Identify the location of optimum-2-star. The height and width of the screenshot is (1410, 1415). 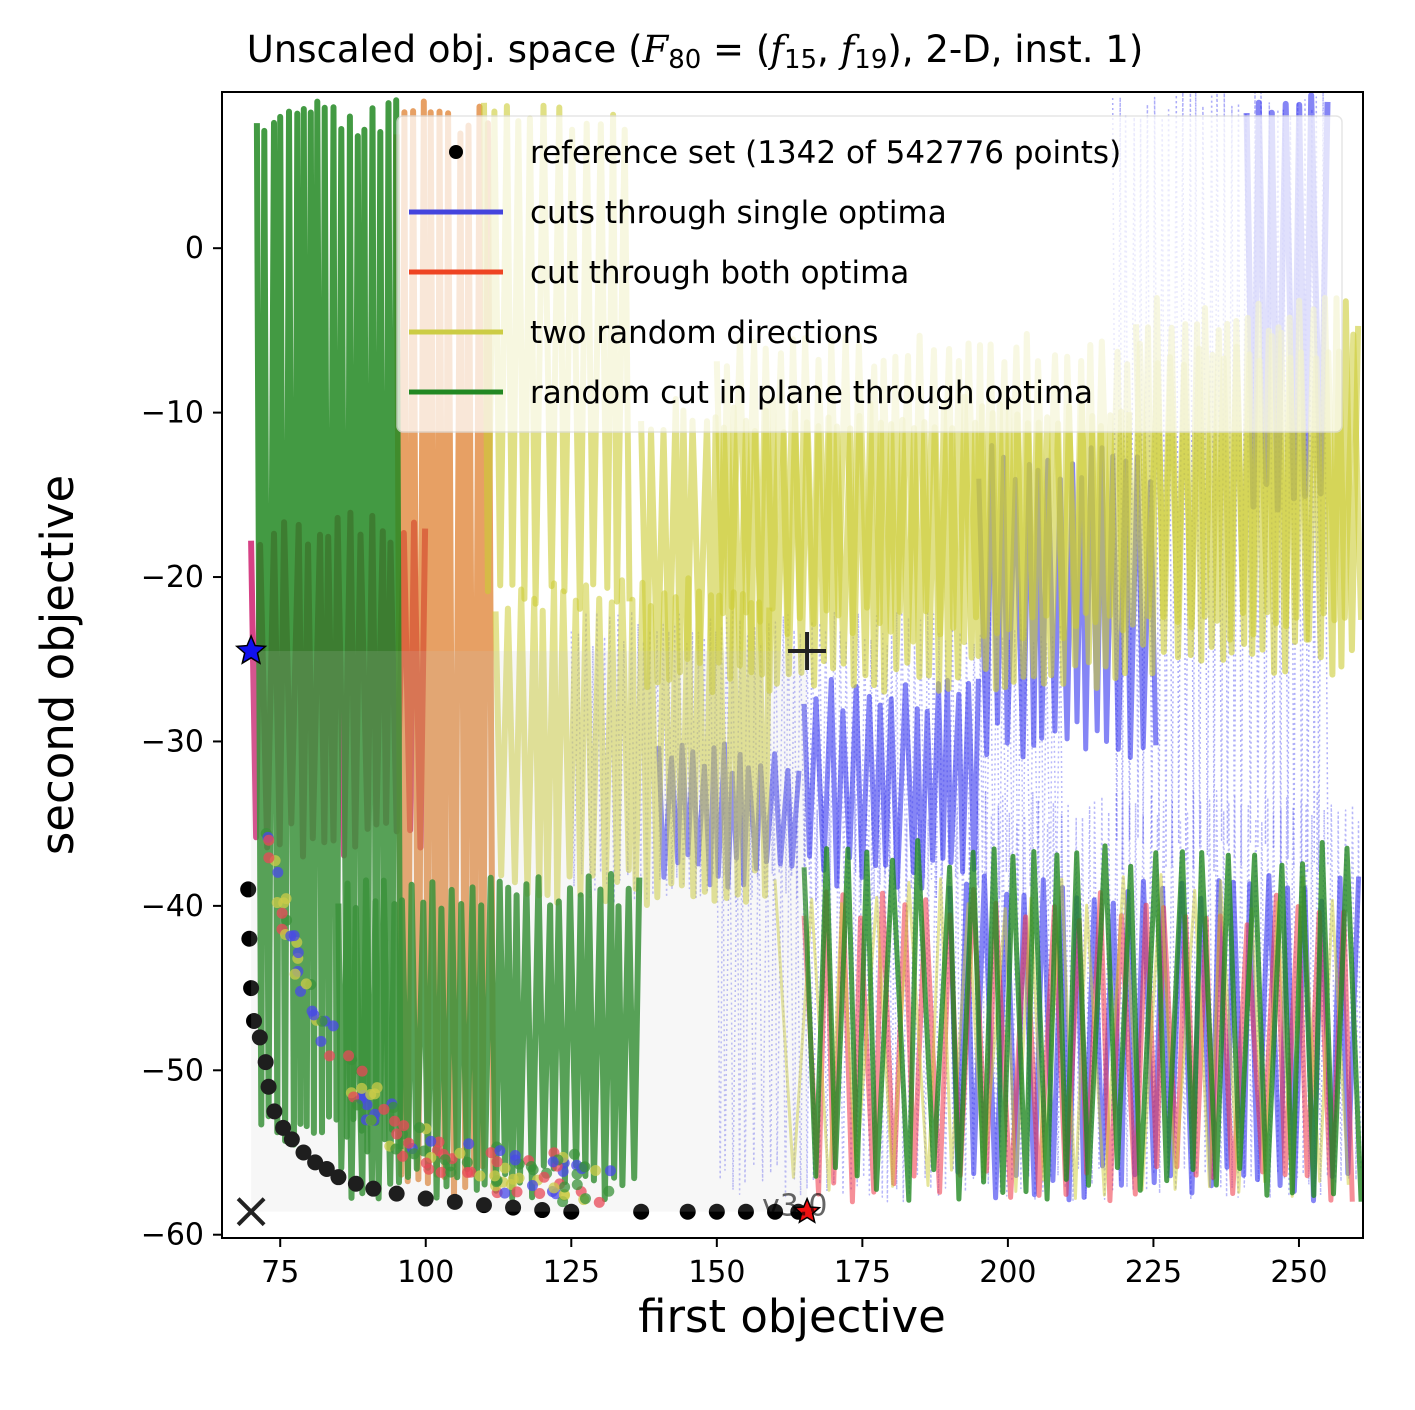
(807, 1210).